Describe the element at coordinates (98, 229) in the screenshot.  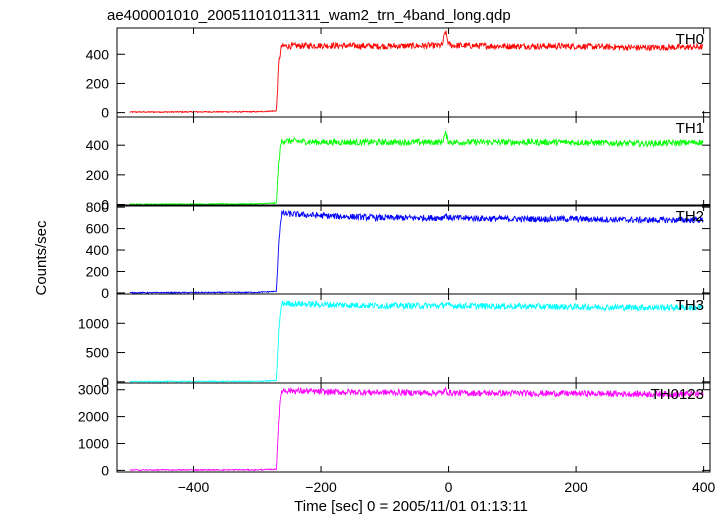
I see `y-tick-label: 600` at that location.